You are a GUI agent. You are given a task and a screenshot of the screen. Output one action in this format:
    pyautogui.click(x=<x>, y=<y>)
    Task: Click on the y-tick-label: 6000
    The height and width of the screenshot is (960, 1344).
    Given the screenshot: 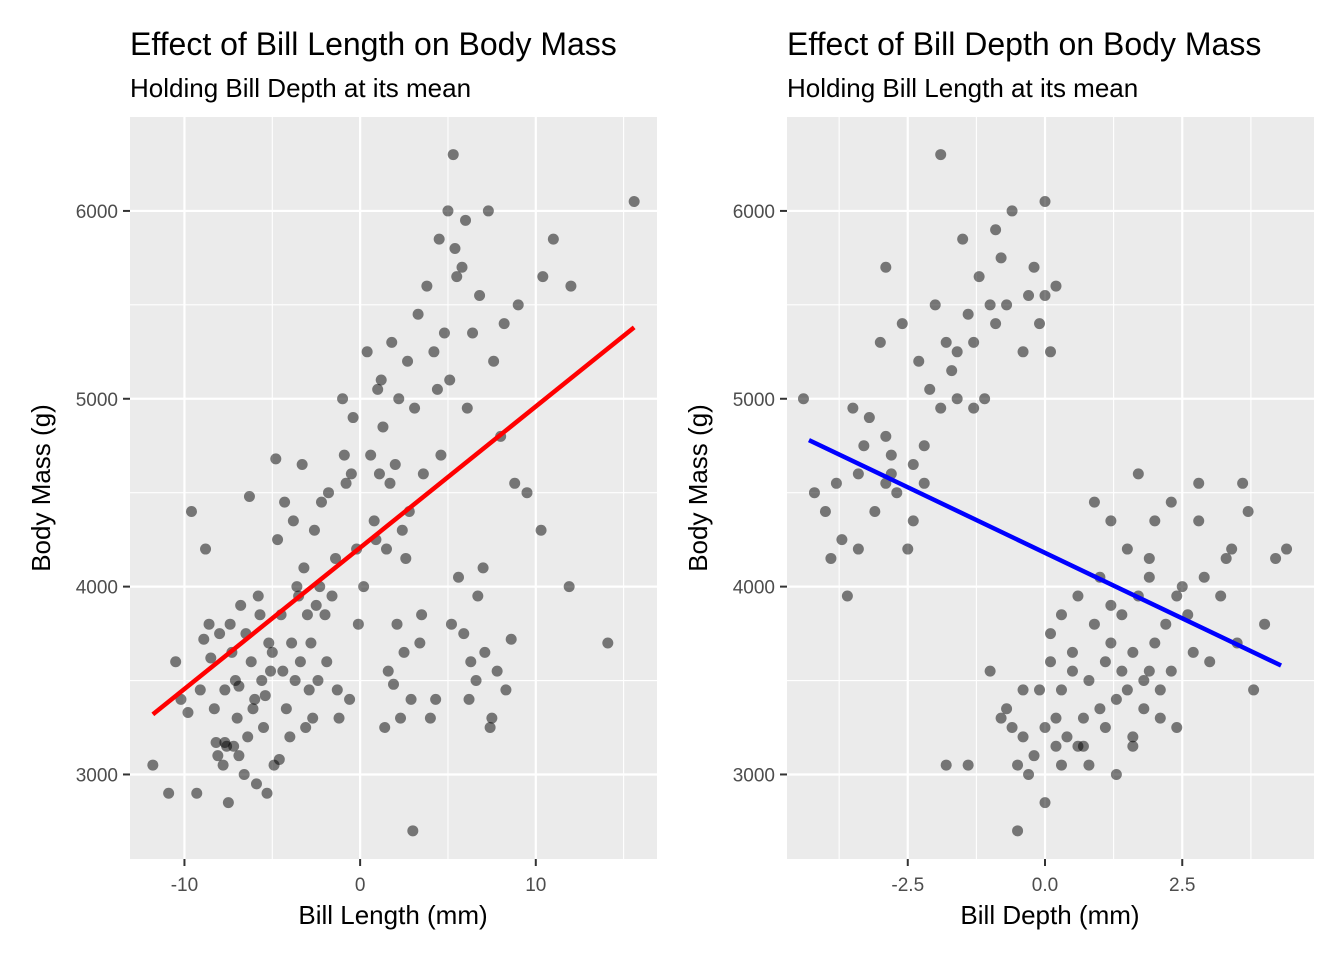 What is the action you would take?
    pyautogui.click(x=97, y=212)
    